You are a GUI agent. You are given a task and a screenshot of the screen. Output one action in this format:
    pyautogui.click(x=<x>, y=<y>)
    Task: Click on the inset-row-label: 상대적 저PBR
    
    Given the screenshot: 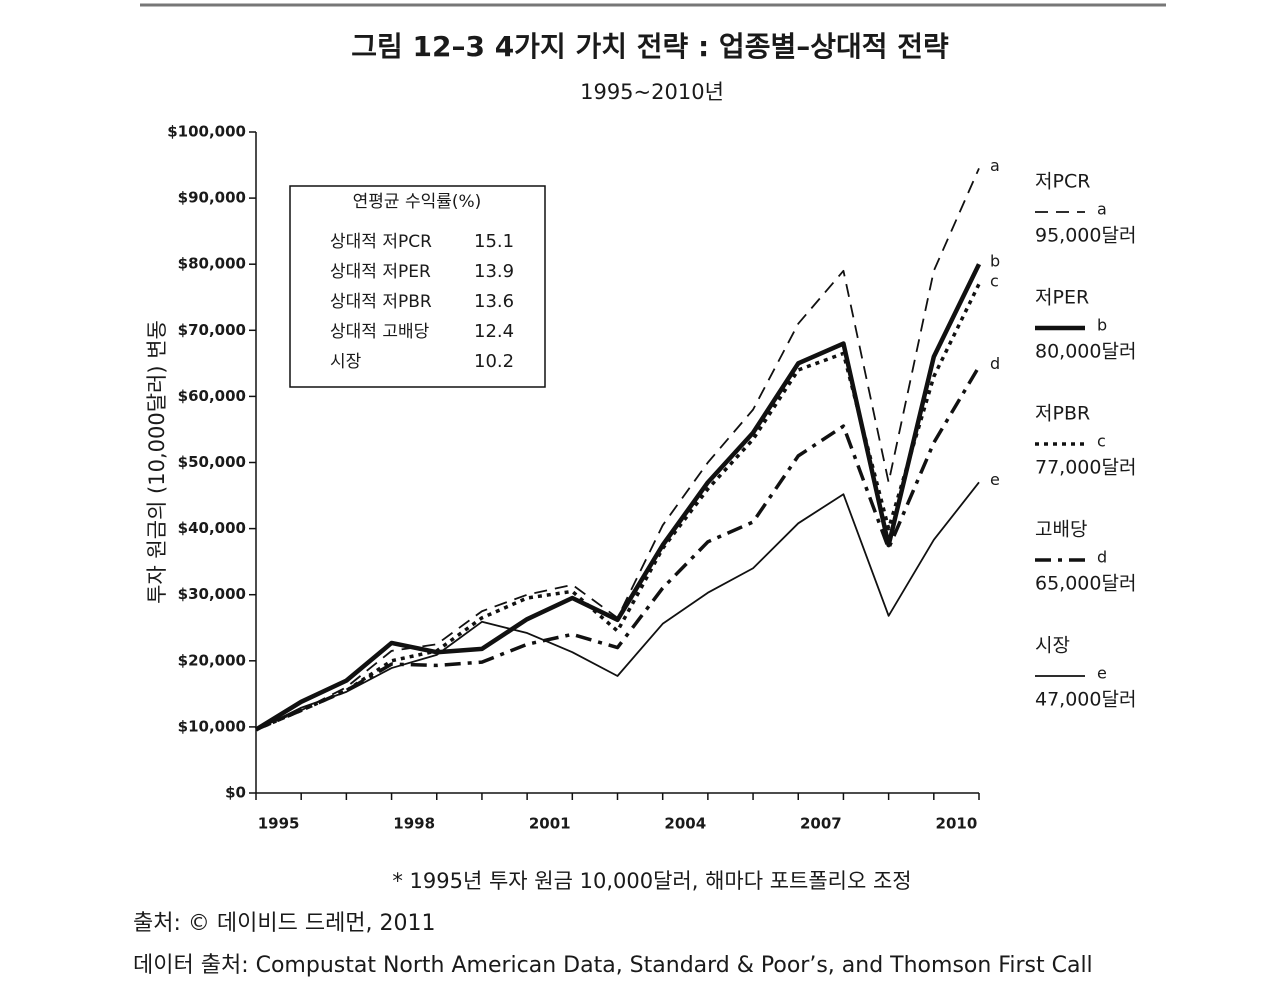 What is the action you would take?
    pyautogui.click(x=381, y=302)
    